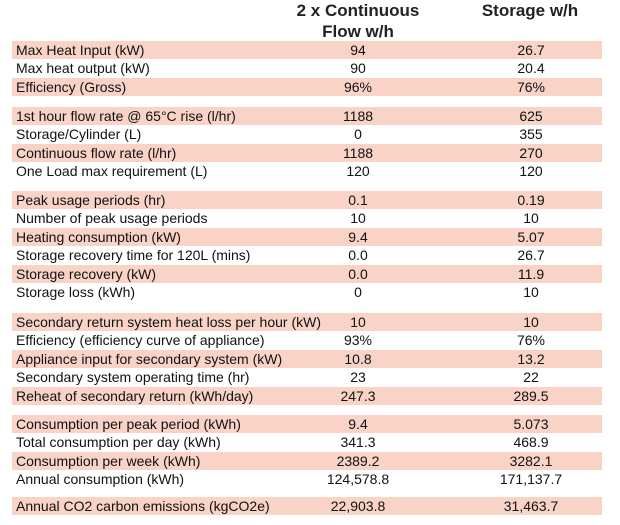  What do you see at coordinates (71, 86) in the screenshot?
I see `row-label: Efficiency (Gross)` at bounding box center [71, 86].